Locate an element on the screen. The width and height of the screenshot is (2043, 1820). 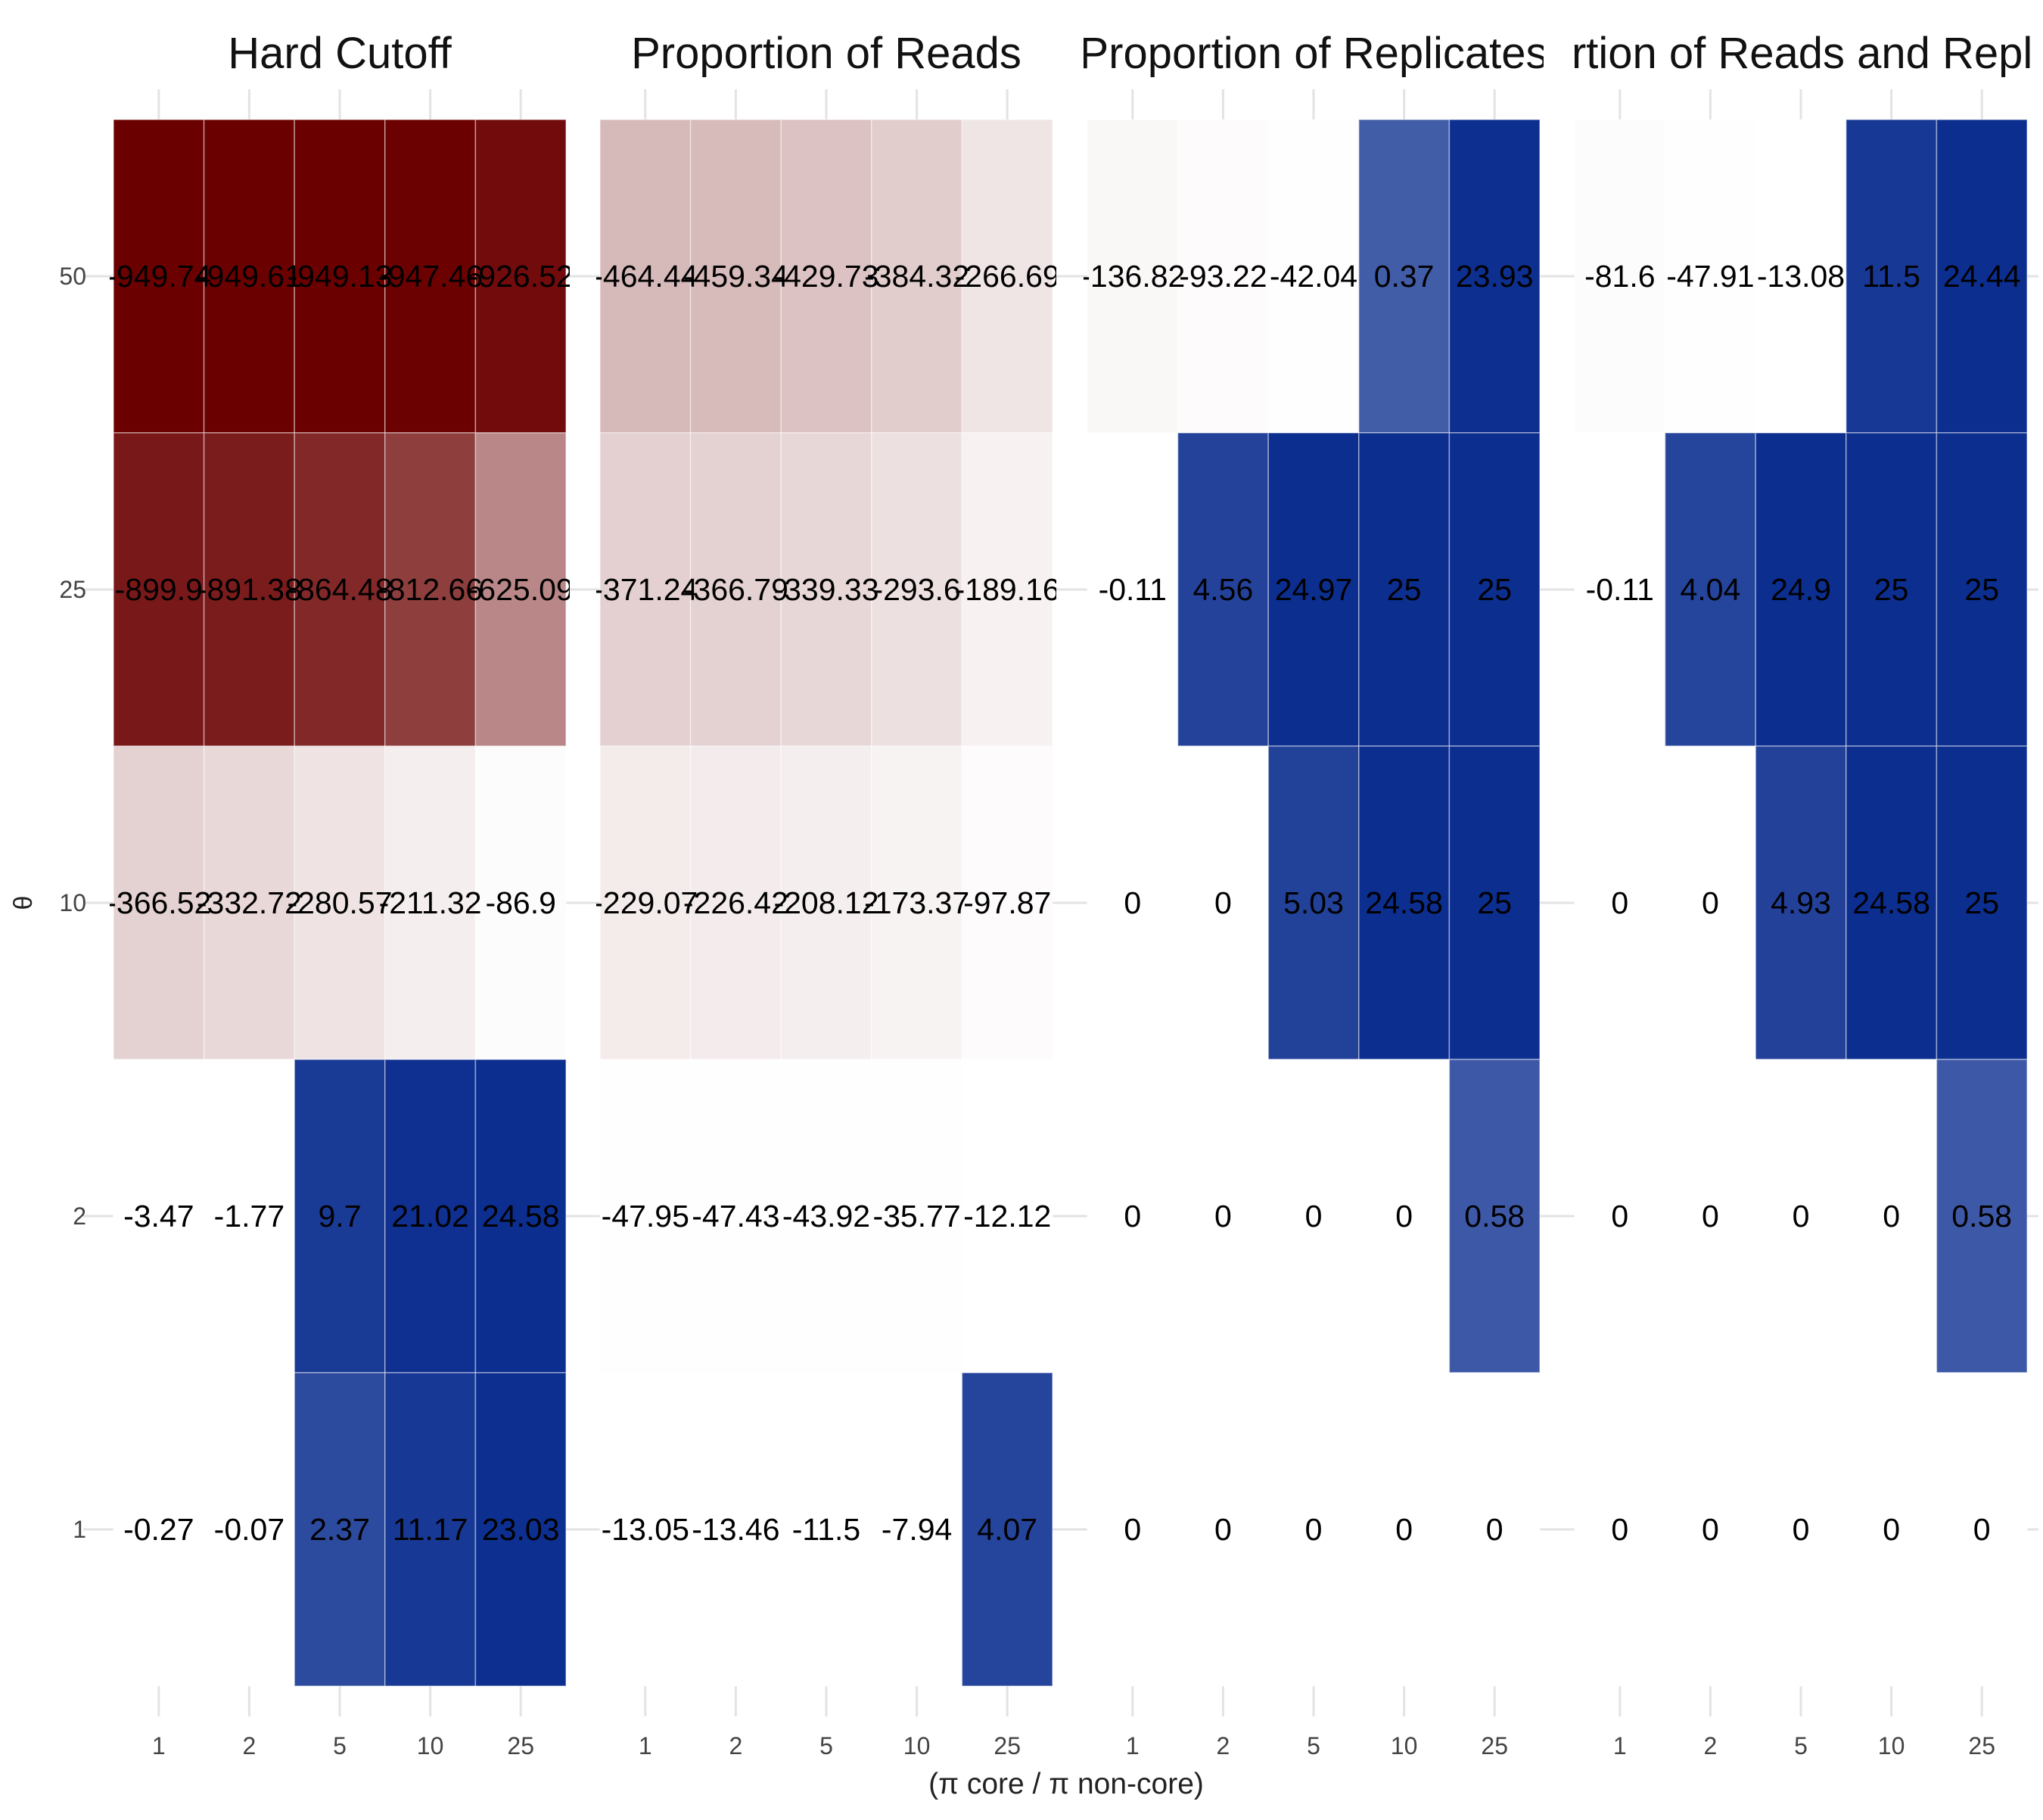
cell-value-label: -864.48 is located at coordinates (339, 590).